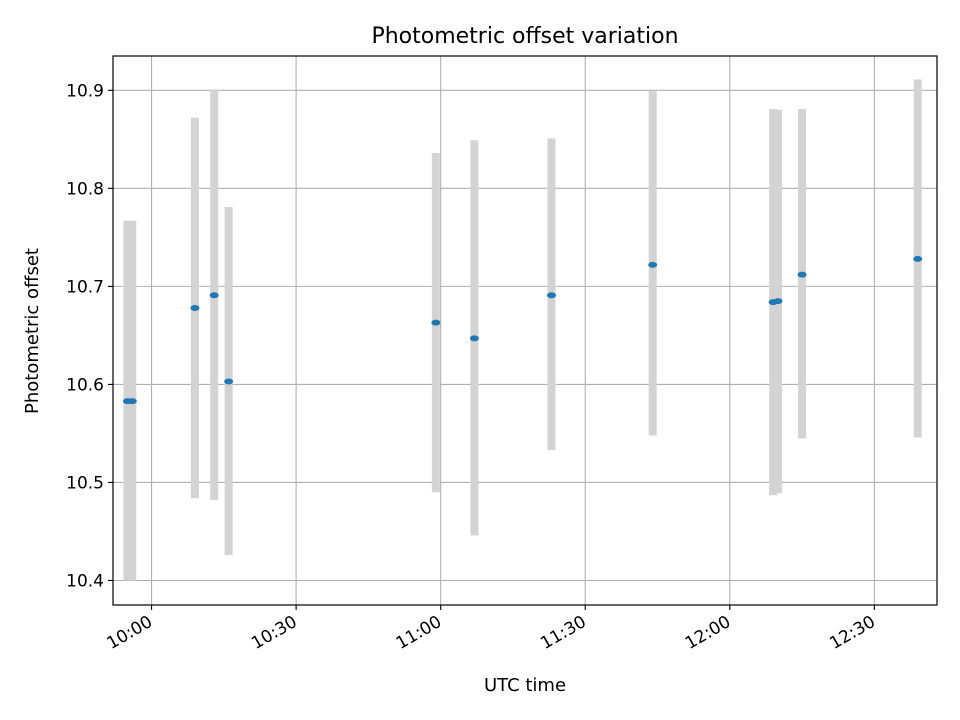 Image resolution: width=960 pixels, height=720 pixels. What do you see at coordinates (85, 287) in the screenshot?
I see `y-tick-label: 10.7` at bounding box center [85, 287].